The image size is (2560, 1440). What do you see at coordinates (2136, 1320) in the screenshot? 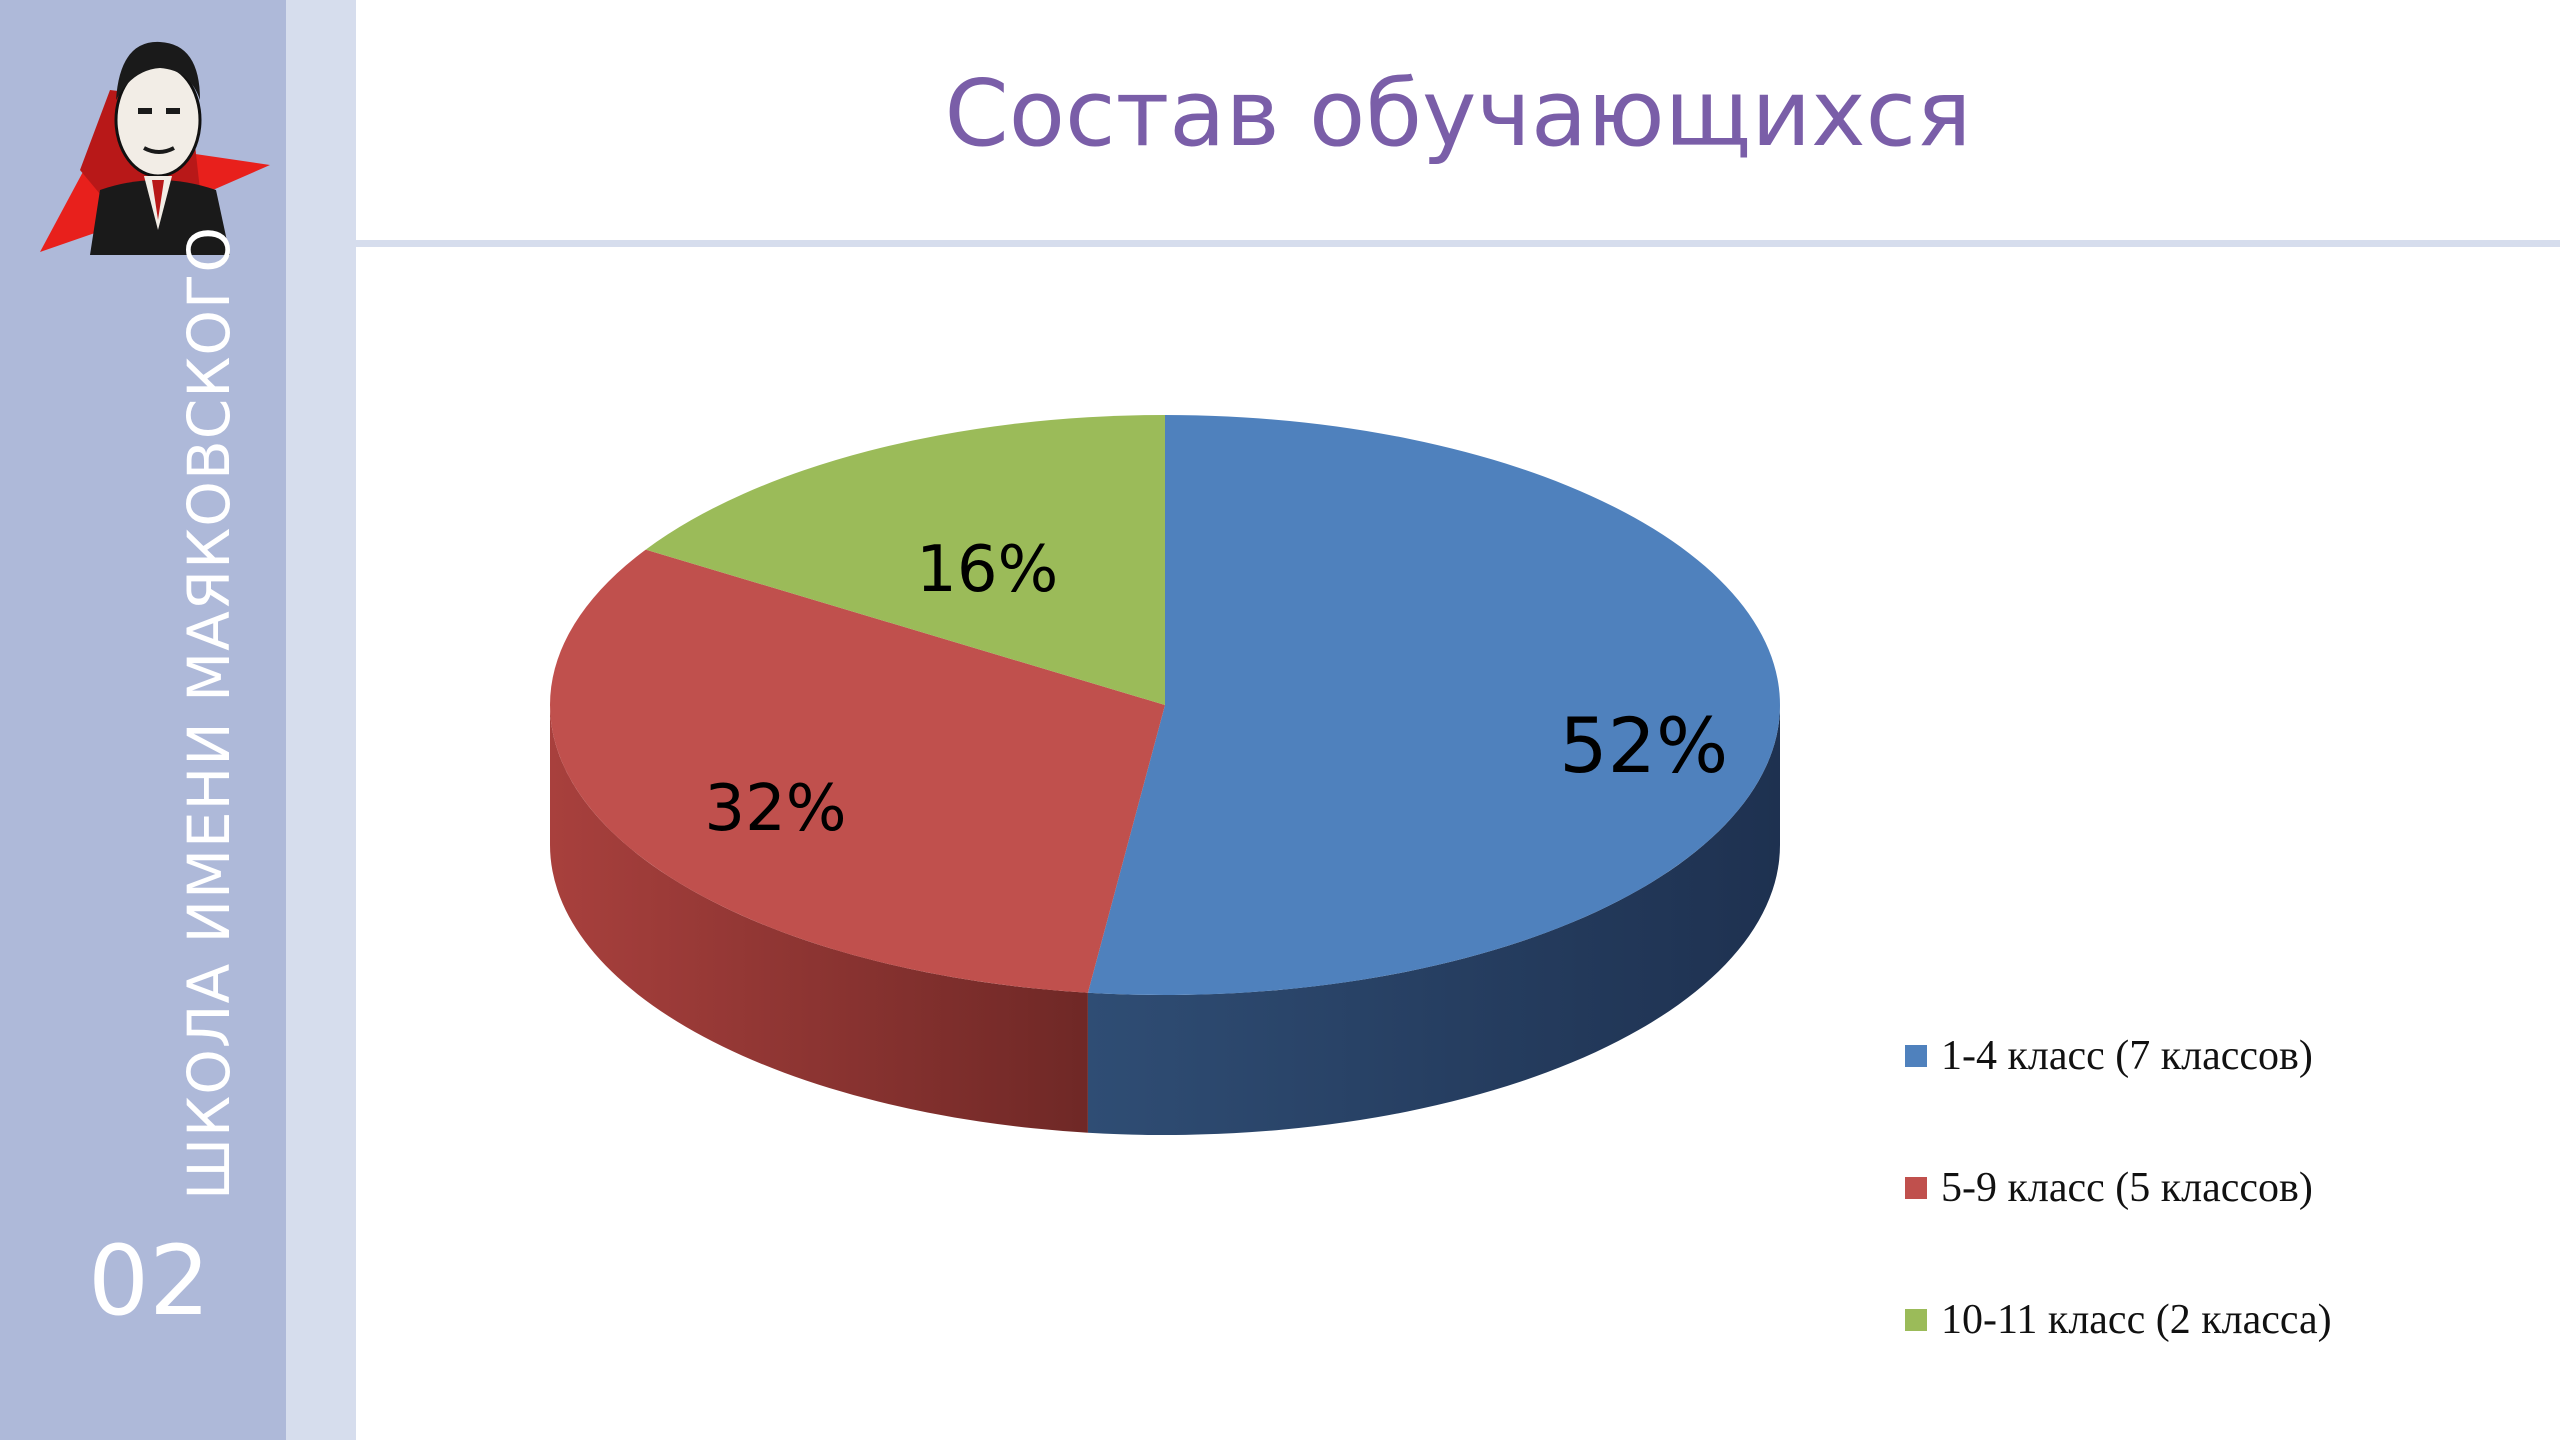
I see `legend-label: 10-11 класс (2 класса)` at bounding box center [2136, 1320].